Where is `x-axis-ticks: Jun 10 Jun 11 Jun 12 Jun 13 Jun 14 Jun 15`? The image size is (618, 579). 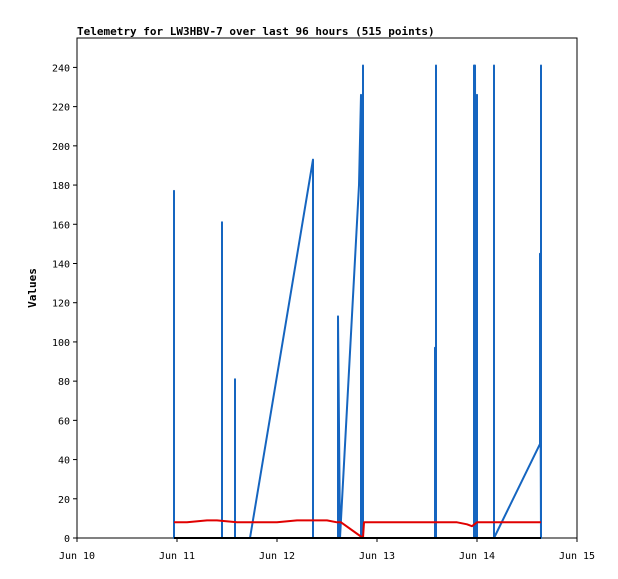
x-axis-ticks: Jun 10 Jun 11 Jun 12 Jun 13 Jun 14 Jun 15 is located at coordinates (327, 550).